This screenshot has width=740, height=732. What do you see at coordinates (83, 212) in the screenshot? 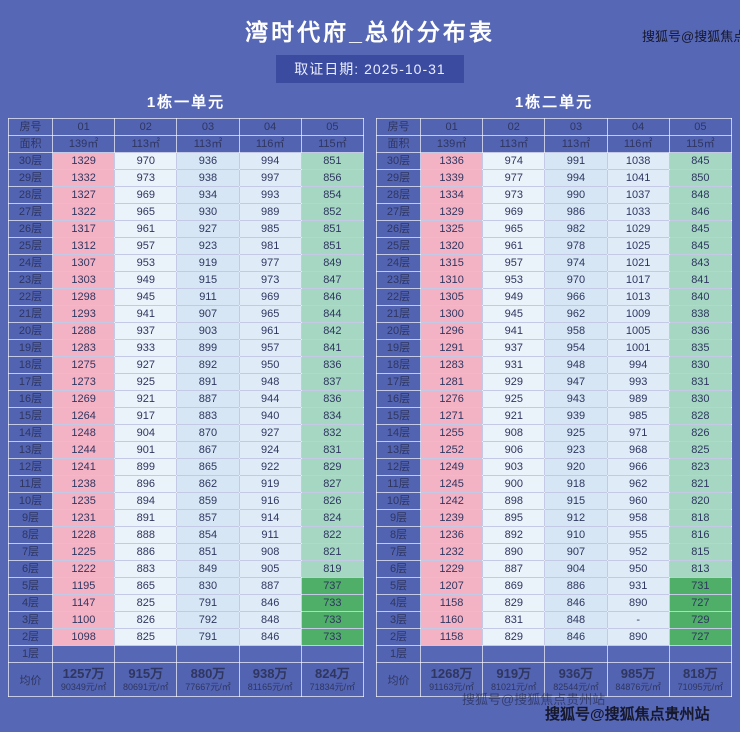
I see `price-cell: 1322` at bounding box center [83, 212].